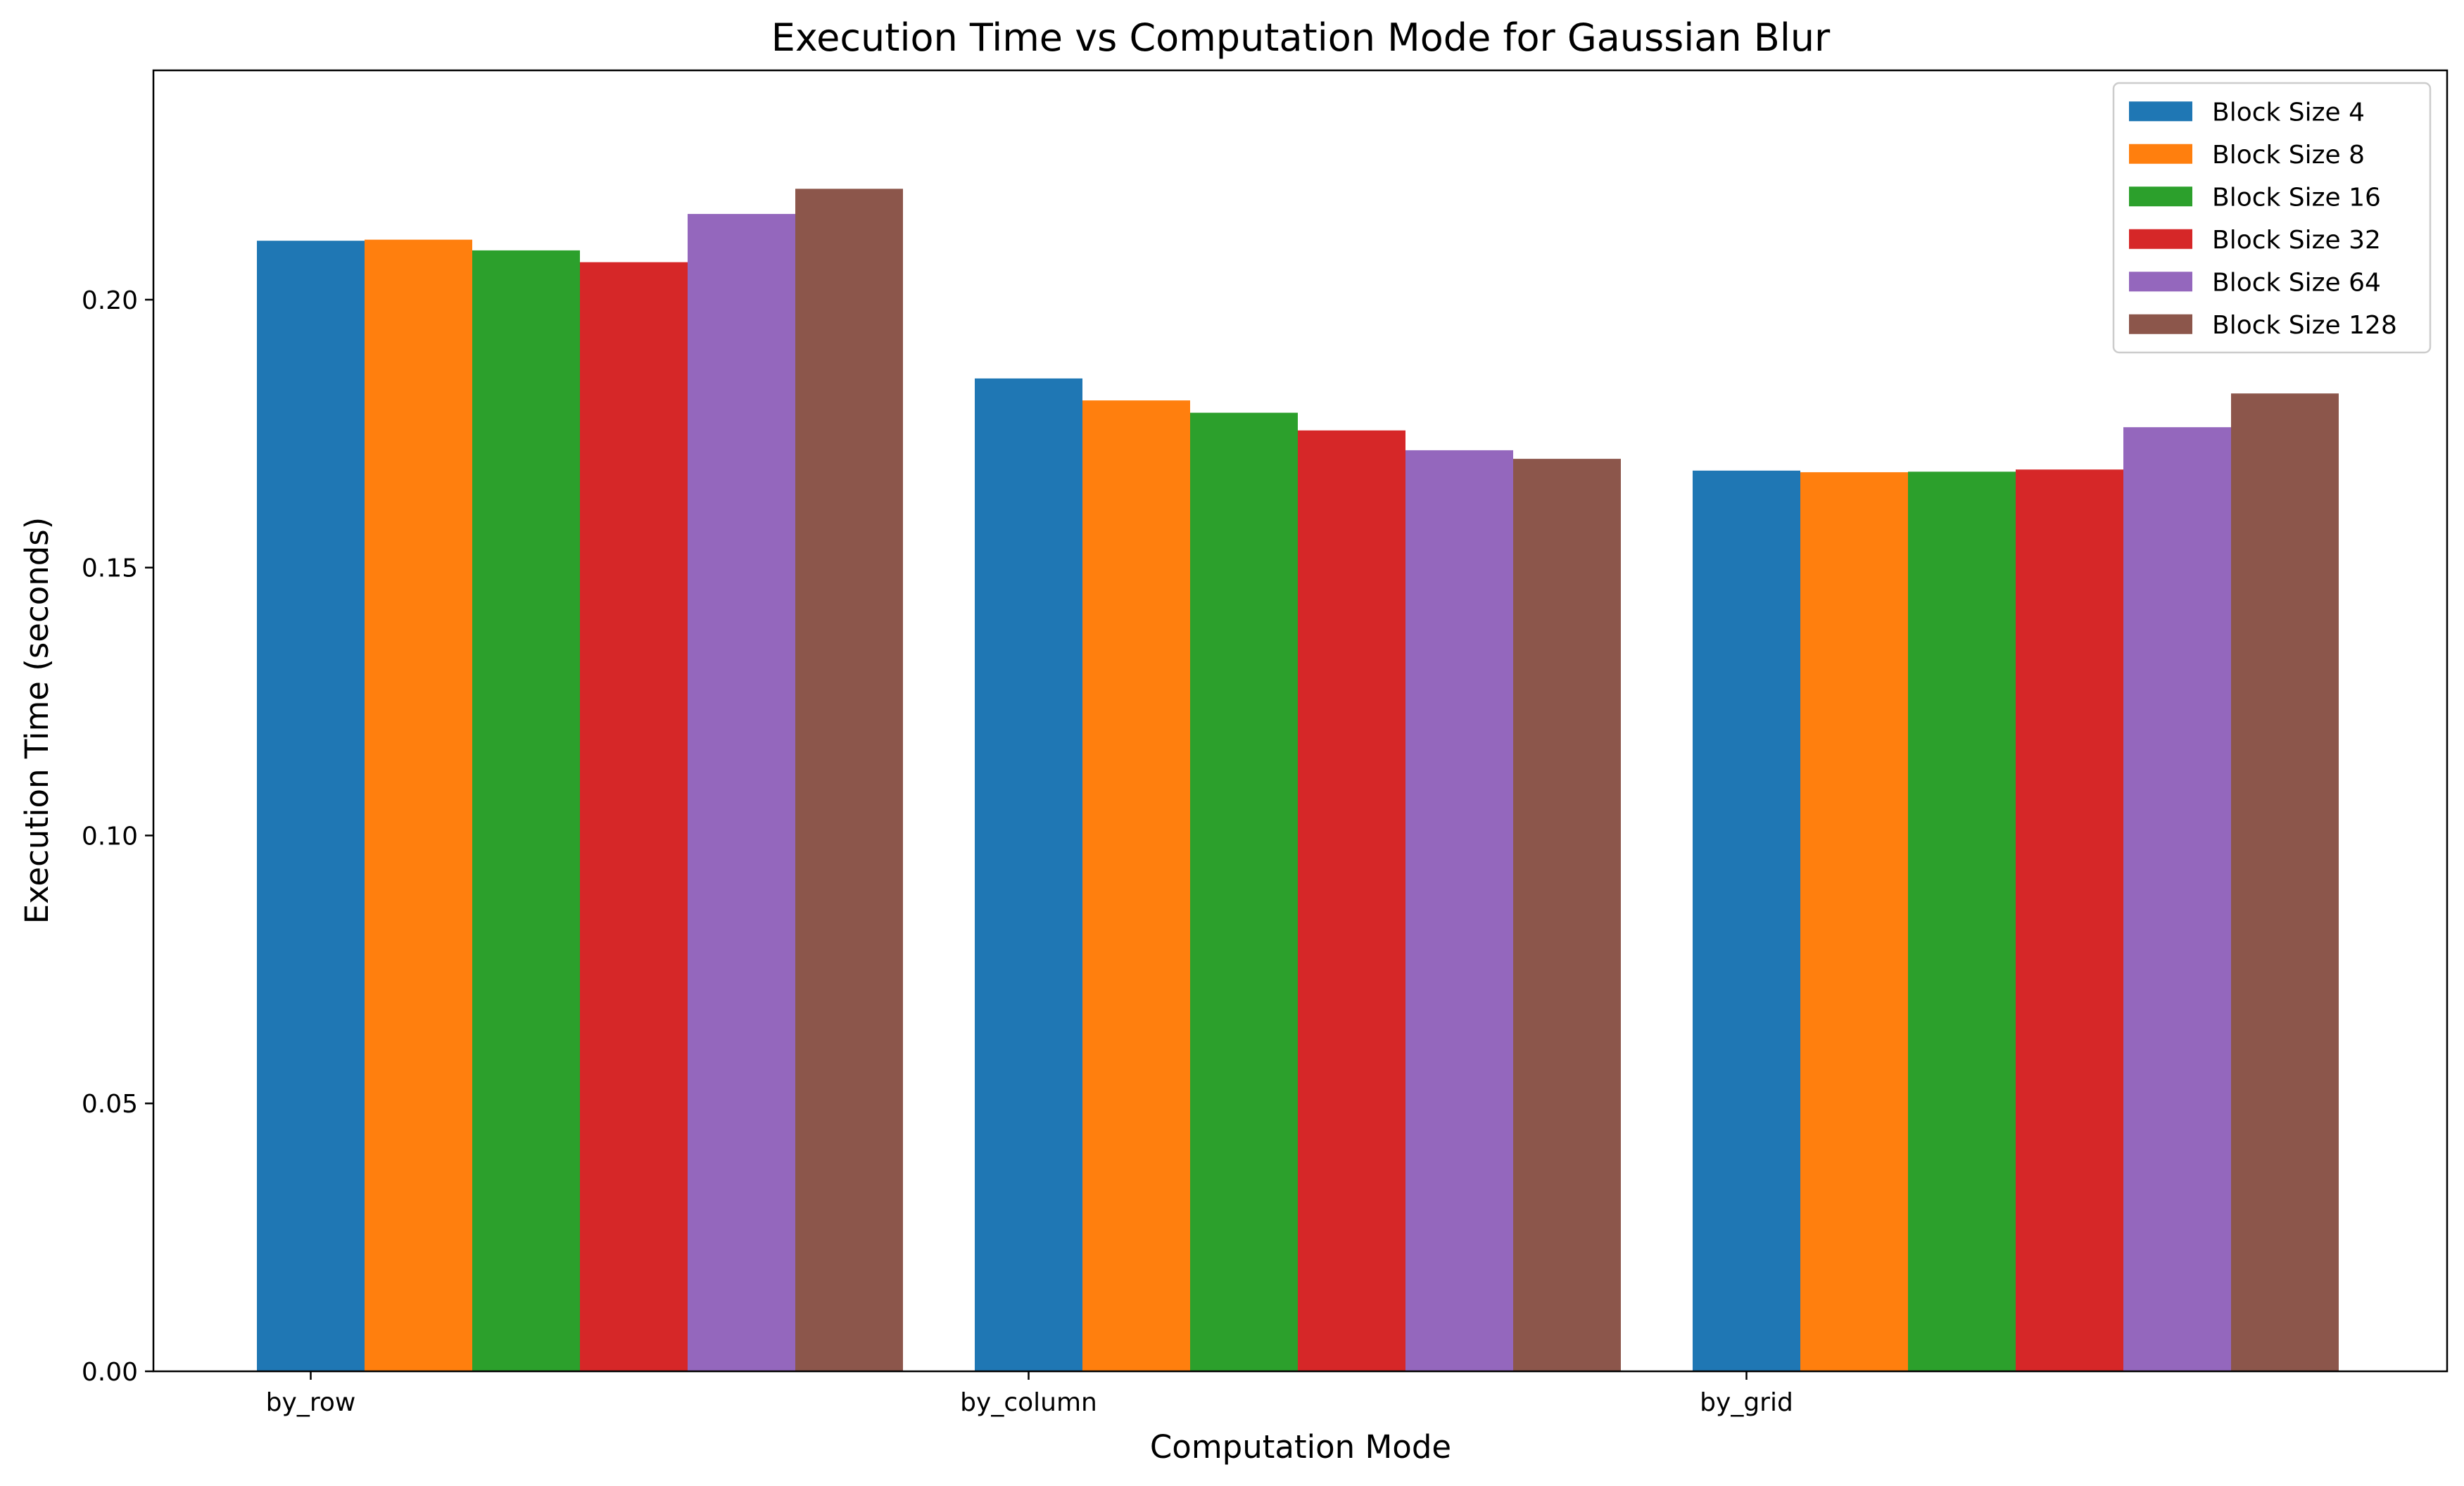 The image size is (2464, 1486). Describe the element at coordinates (1746, 1403) in the screenshot. I see `x-tick-label: by_grid` at that location.